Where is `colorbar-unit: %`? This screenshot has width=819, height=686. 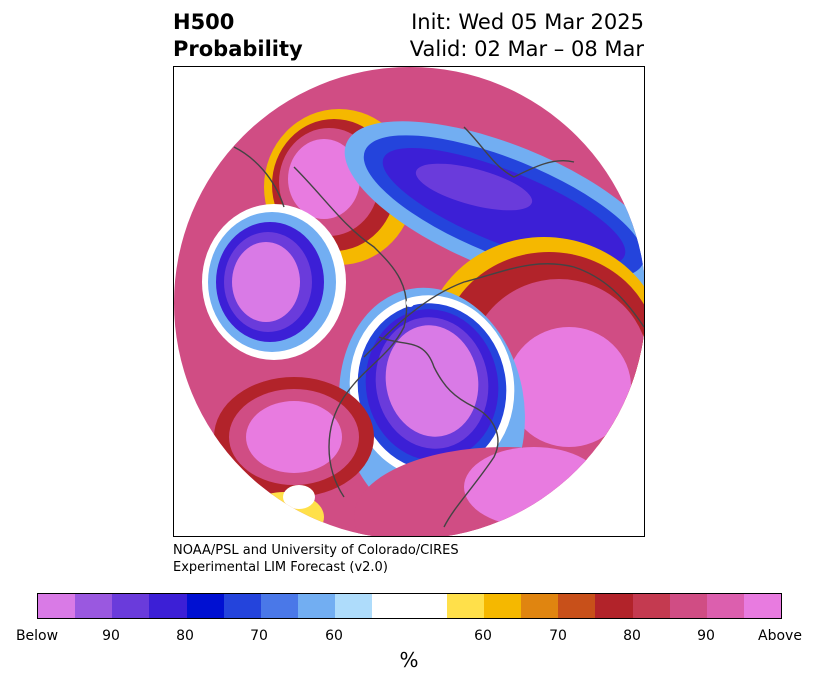
colorbar-unit: % is located at coordinates (409, 660).